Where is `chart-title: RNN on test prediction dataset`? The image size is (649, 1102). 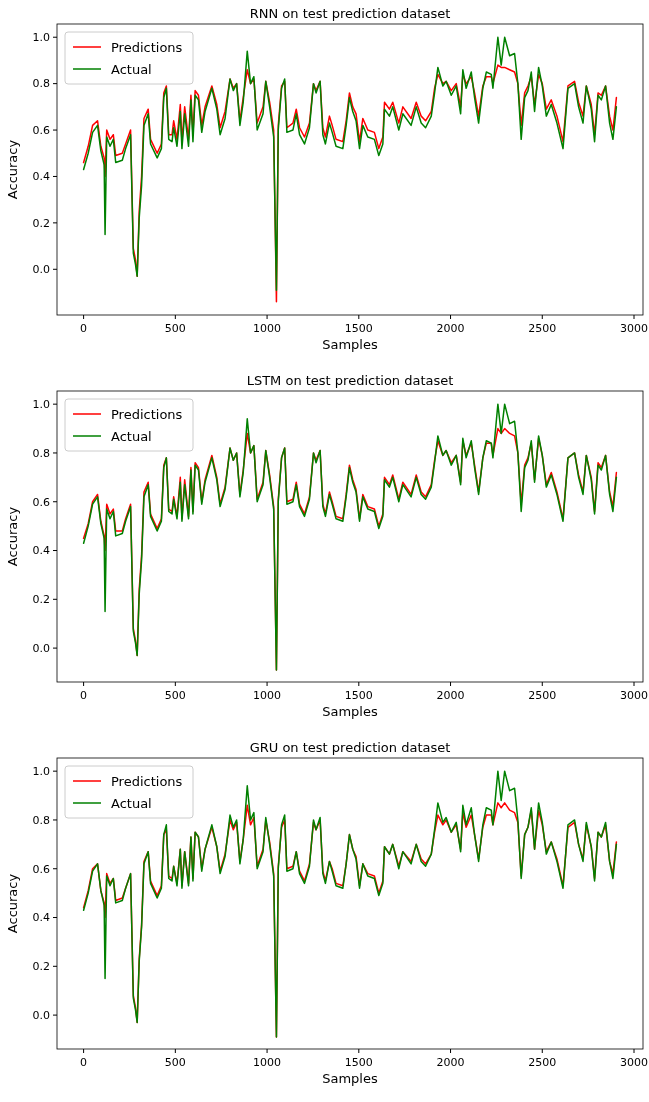 chart-title: RNN on test prediction dataset is located at coordinates (350, 13).